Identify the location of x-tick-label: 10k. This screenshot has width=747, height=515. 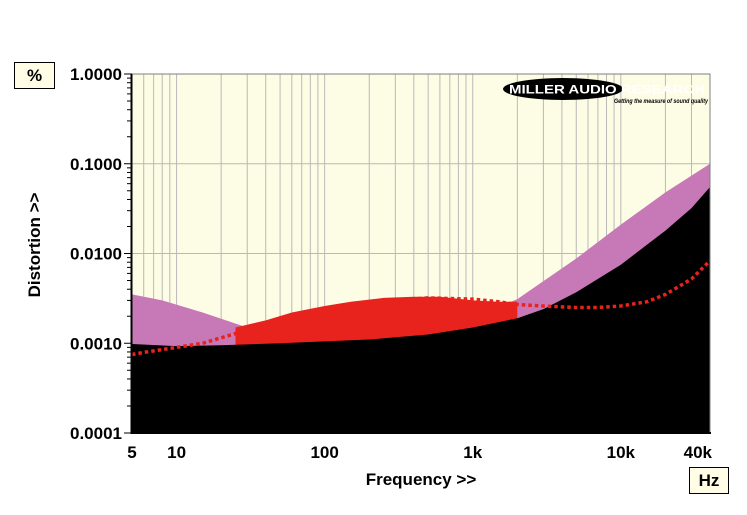
(621, 452).